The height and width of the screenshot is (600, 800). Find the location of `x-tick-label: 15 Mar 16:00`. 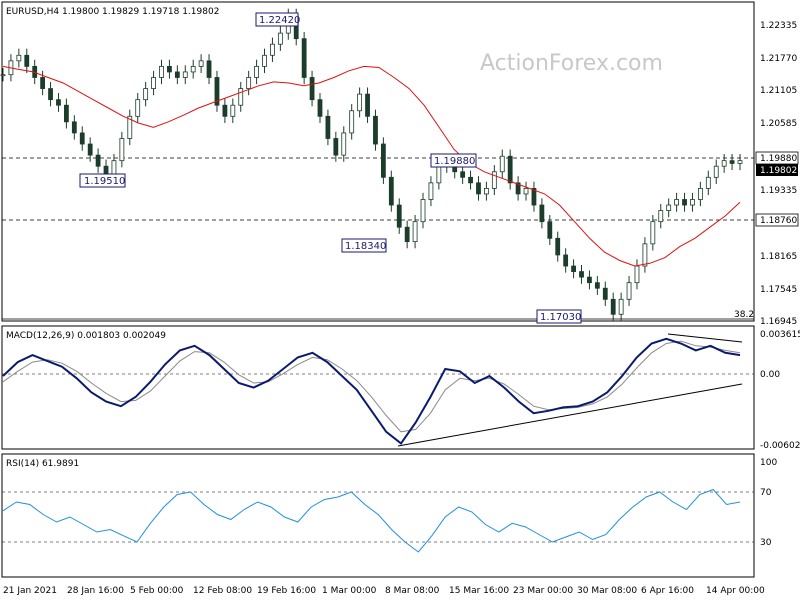

x-tick-label: 15 Mar 16:00 is located at coordinates (479, 591).